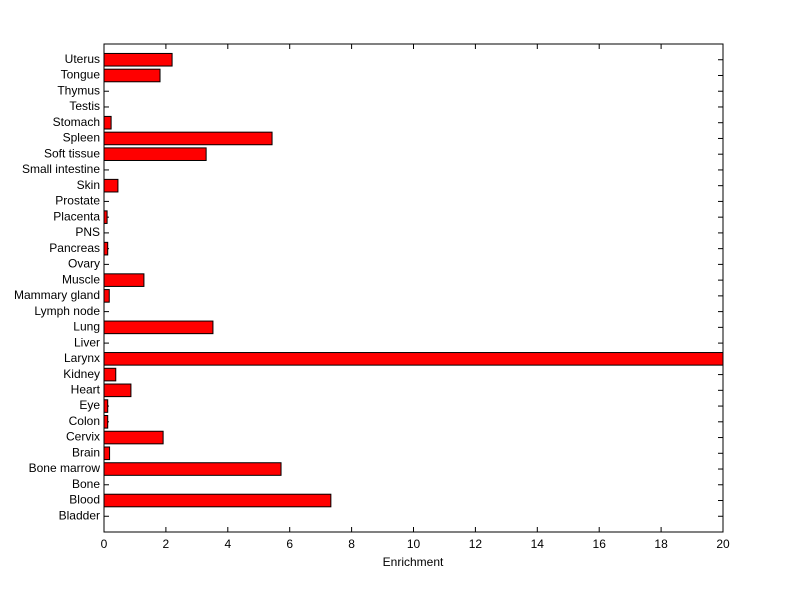 This screenshot has width=800, height=599. What do you see at coordinates (67, 311) in the screenshot?
I see `y-tick-label: Lymph node` at bounding box center [67, 311].